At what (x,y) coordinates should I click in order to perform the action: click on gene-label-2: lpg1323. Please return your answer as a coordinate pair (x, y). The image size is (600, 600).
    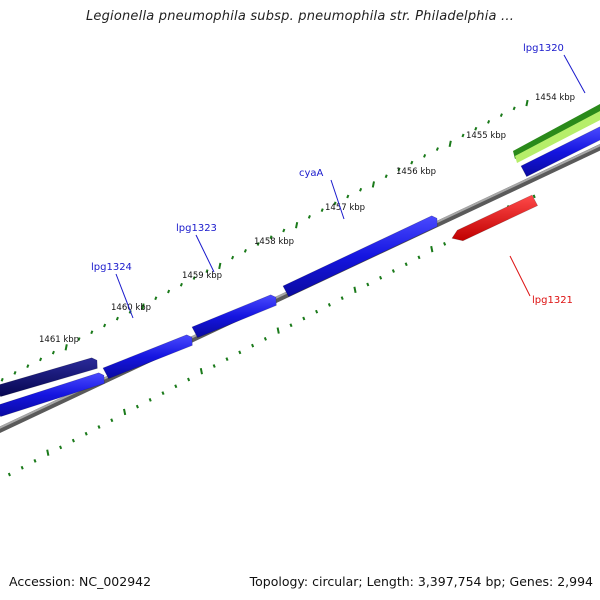
    Looking at the image, I should click on (196, 228).